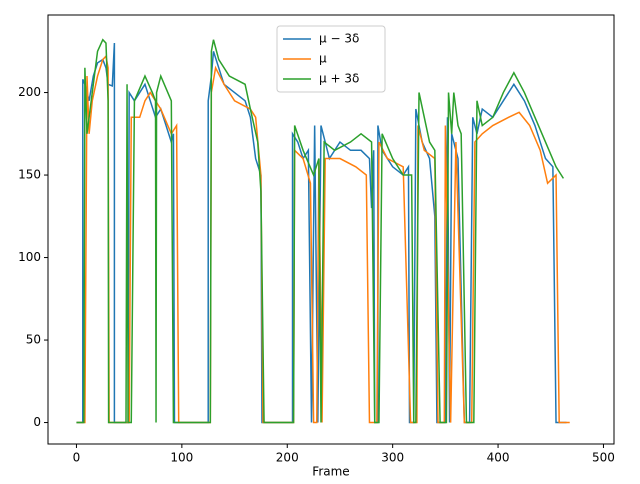  Describe the element at coordinates (323, 59) in the screenshot. I see `legend-label: μ` at that location.